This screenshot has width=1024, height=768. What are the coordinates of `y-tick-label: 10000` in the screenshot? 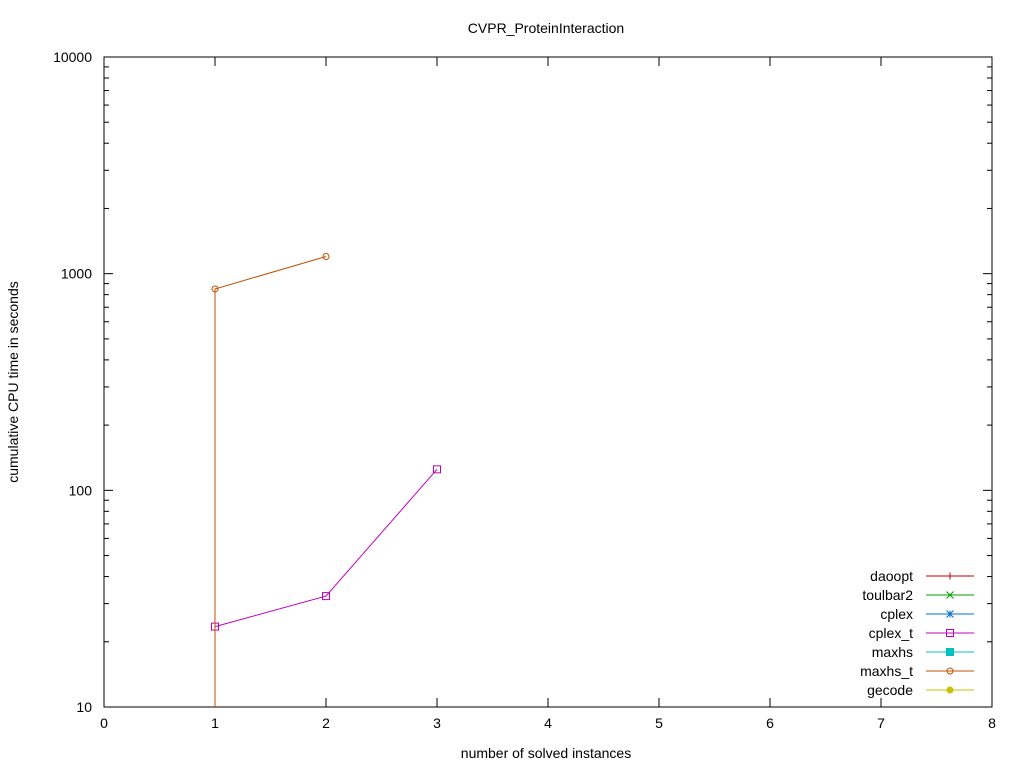 It's located at (72, 57).